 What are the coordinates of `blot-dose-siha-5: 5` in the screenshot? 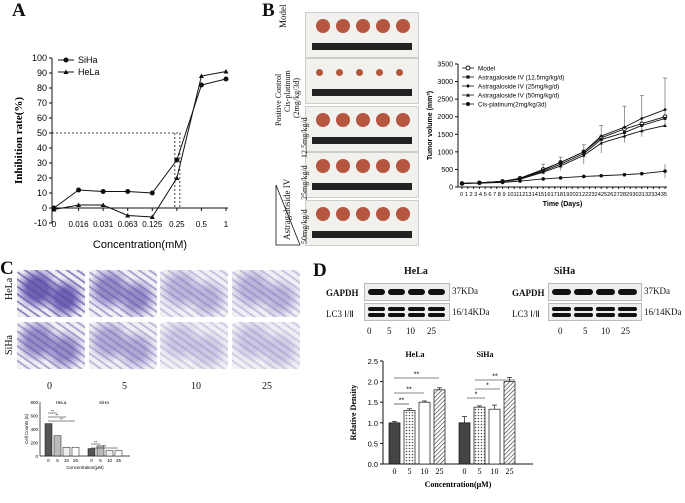 It's located at (585, 331).